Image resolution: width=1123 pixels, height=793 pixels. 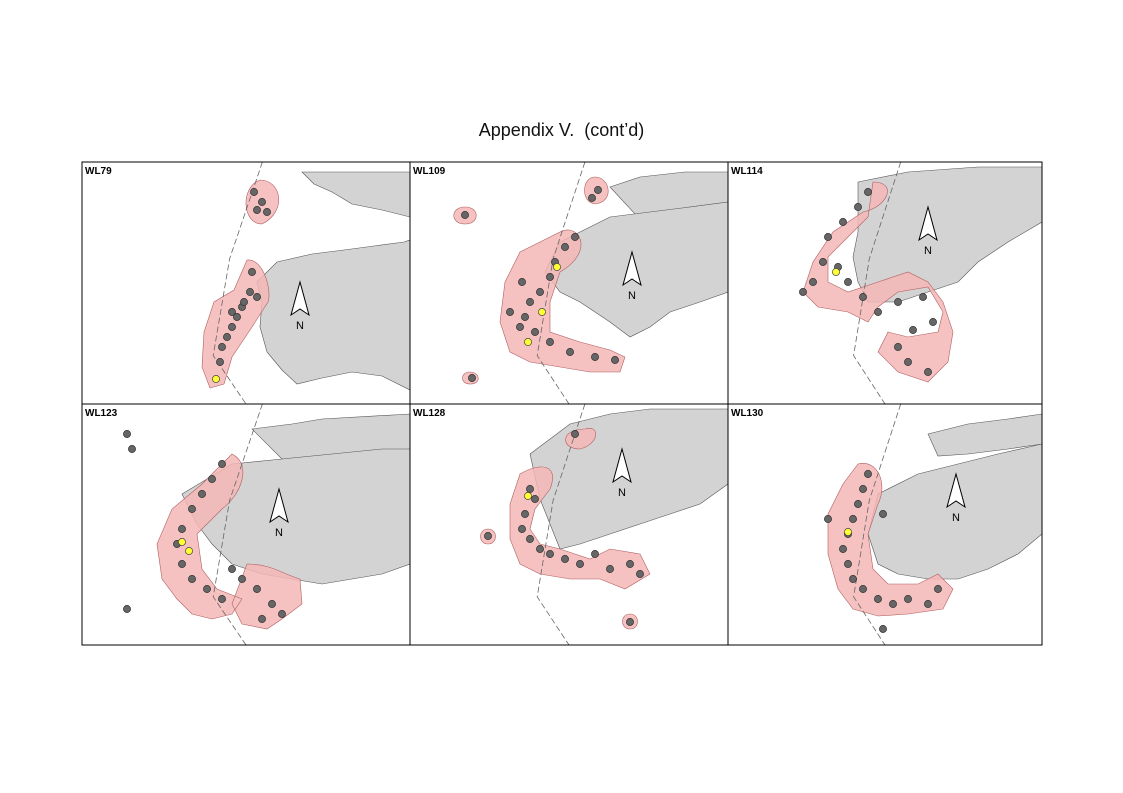 I want to click on map-panel: N WL130, so click(x=885, y=524).